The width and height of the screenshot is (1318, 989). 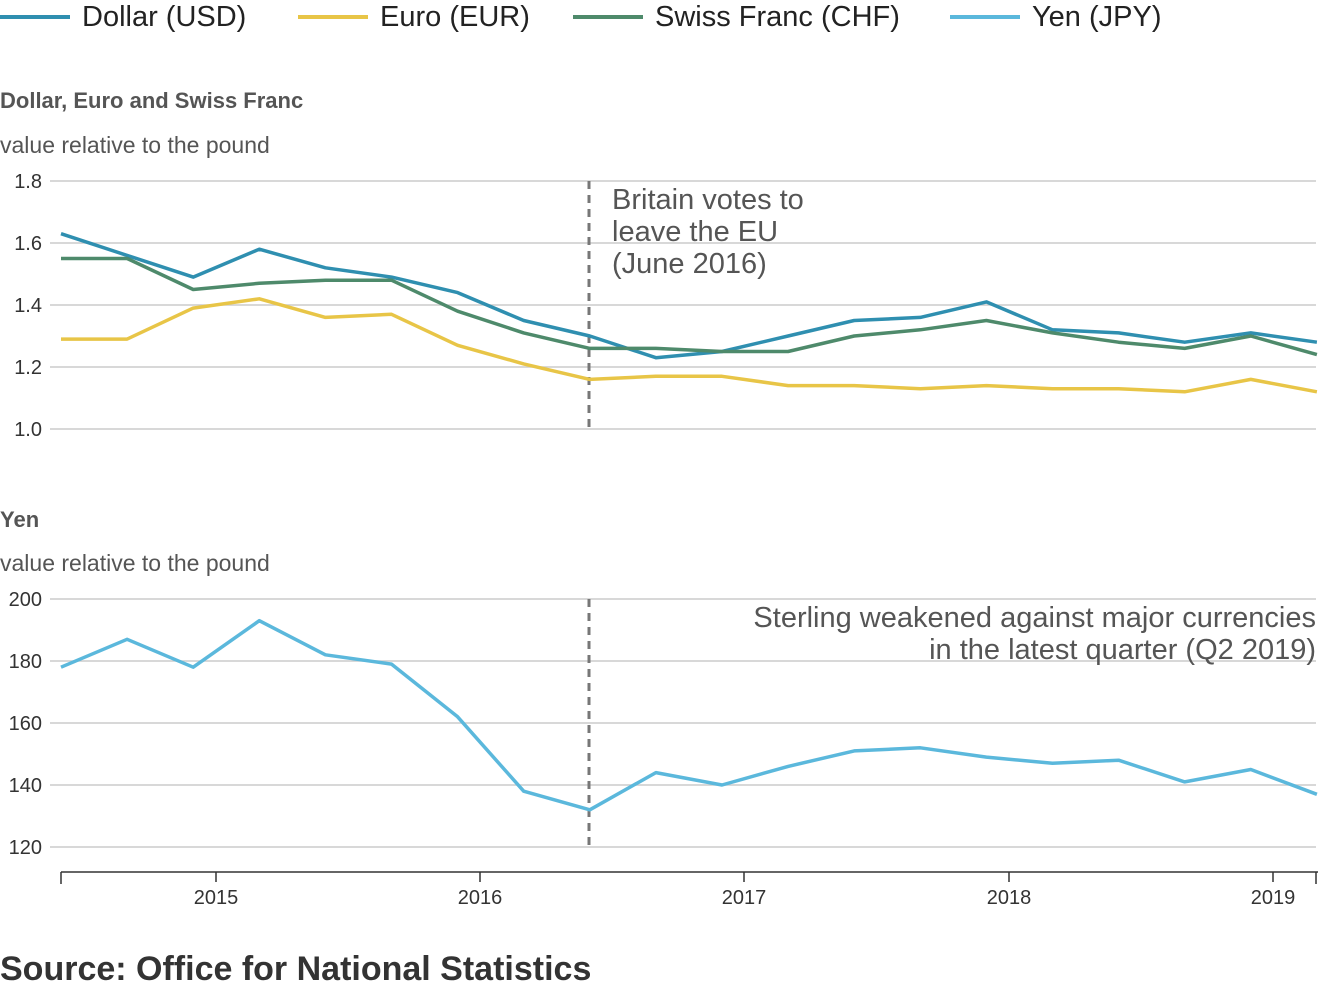 I want to click on sterling-annotation-line-2: in the latest quarter (Q2 2019), so click(x=1122, y=650).